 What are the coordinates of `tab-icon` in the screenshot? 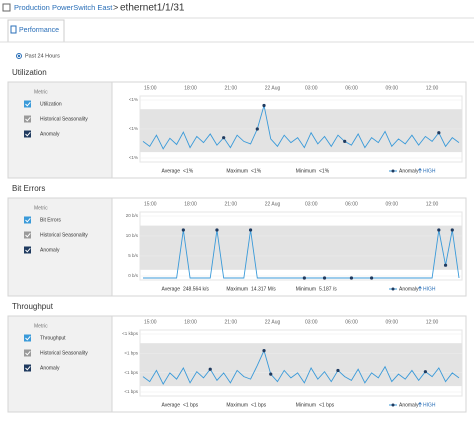 It's located at (13, 29).